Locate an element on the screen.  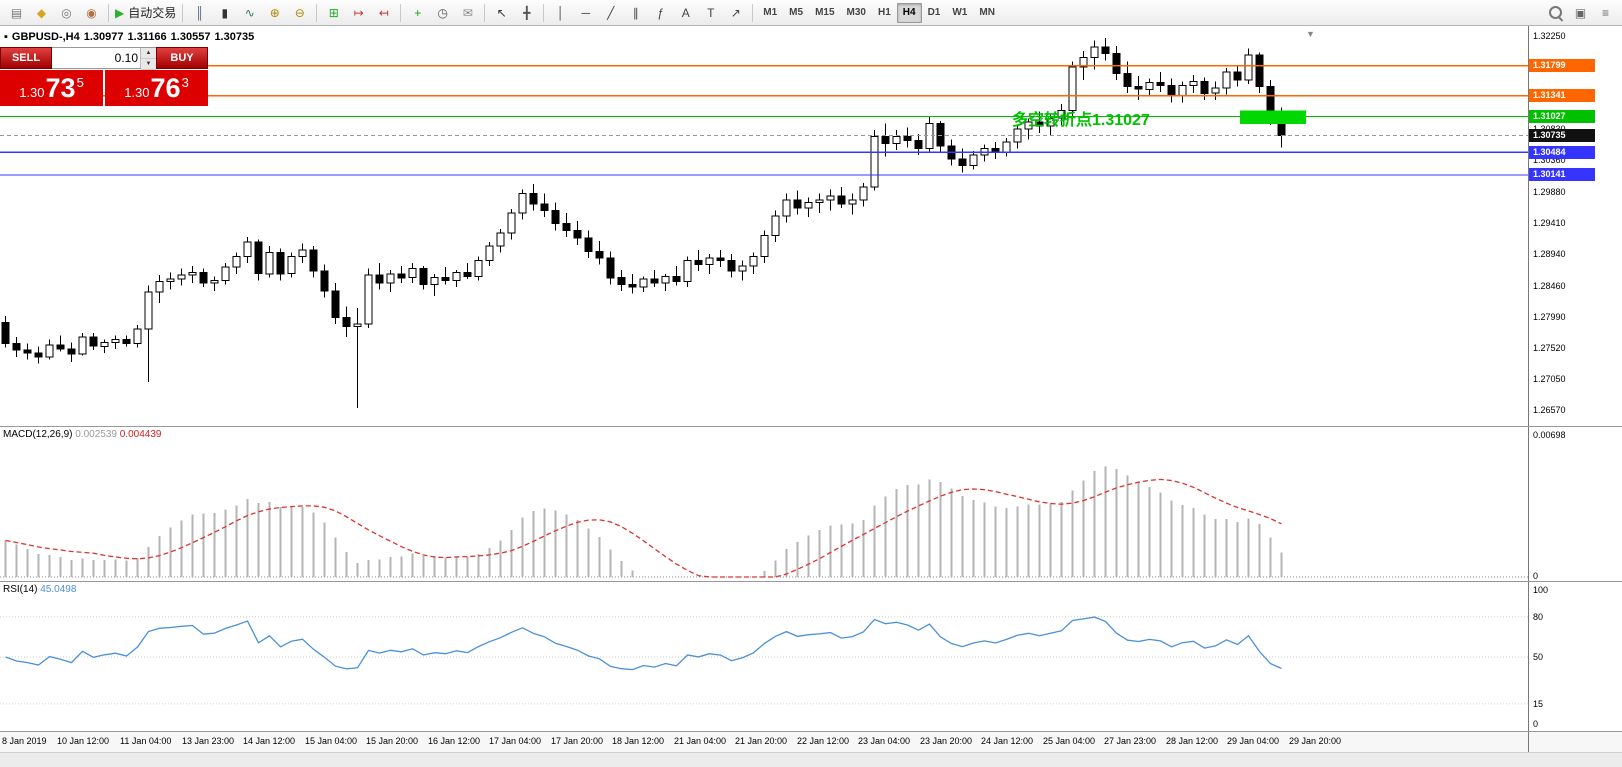
sell-button: SELL is located at coordinates (26, 58).